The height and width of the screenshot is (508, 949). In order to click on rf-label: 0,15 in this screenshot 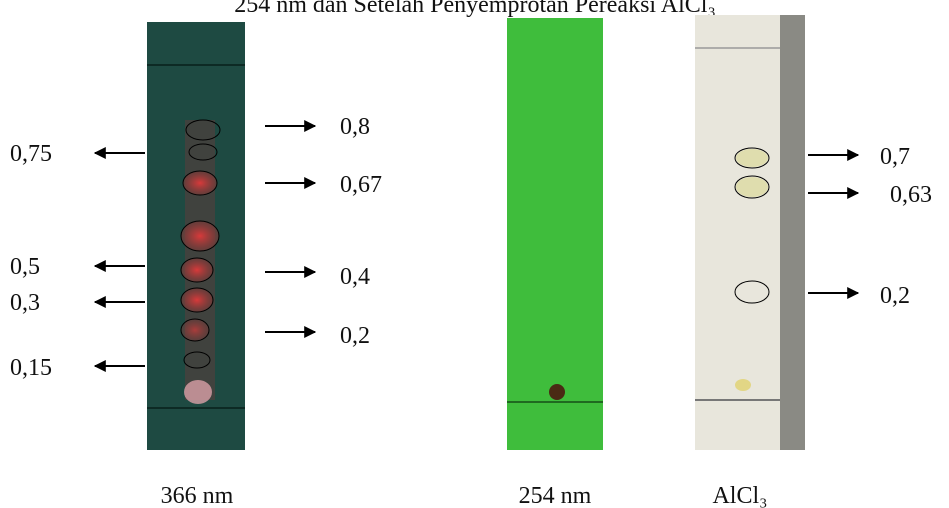, I will do `click(31, 368)`.